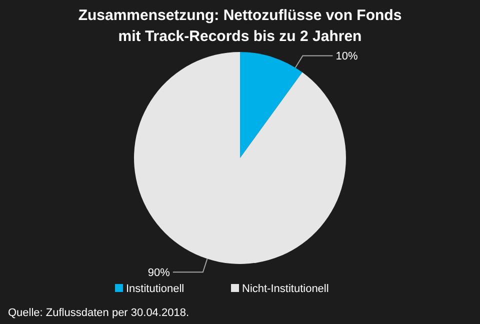  What do you see at coordinates (155, 289) in the screenshot?
I see `legend-label: Institutionell` at bounding box center [155, 289].